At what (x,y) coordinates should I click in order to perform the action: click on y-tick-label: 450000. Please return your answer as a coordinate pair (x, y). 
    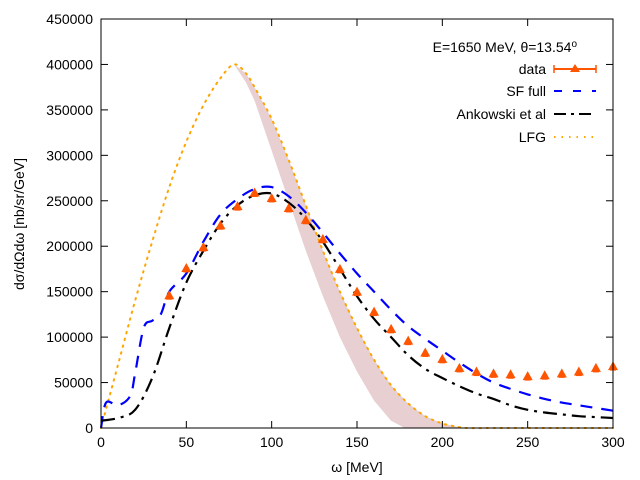
    Looking at the image, I should click on (69, 19).